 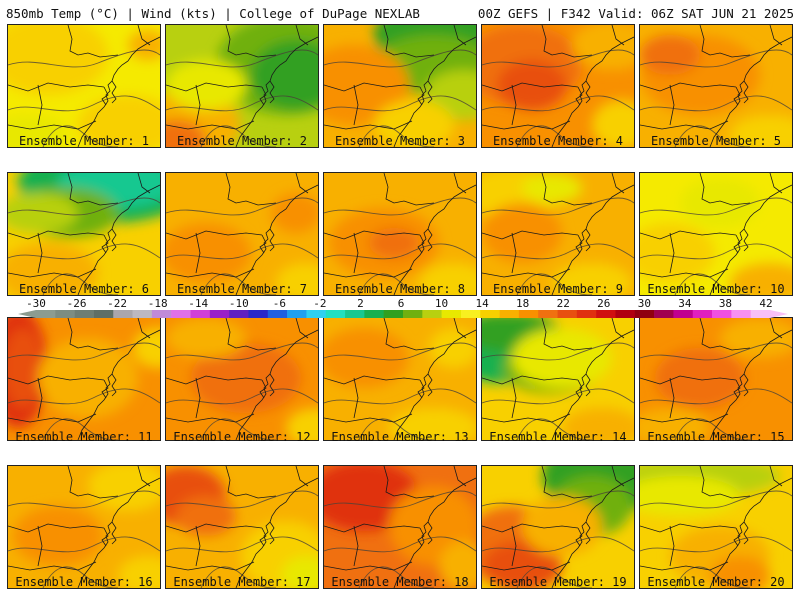 I want to click on ensemble-member-label: Ensemble Member: 18, so click(x=400, y=582).